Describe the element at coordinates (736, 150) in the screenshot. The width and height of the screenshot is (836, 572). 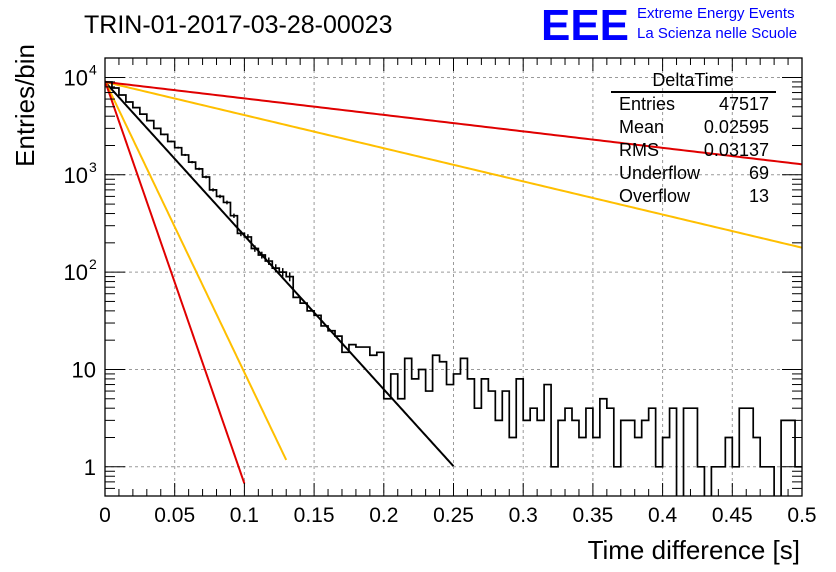
I see `stats-row-value: 0.03137` at that location.